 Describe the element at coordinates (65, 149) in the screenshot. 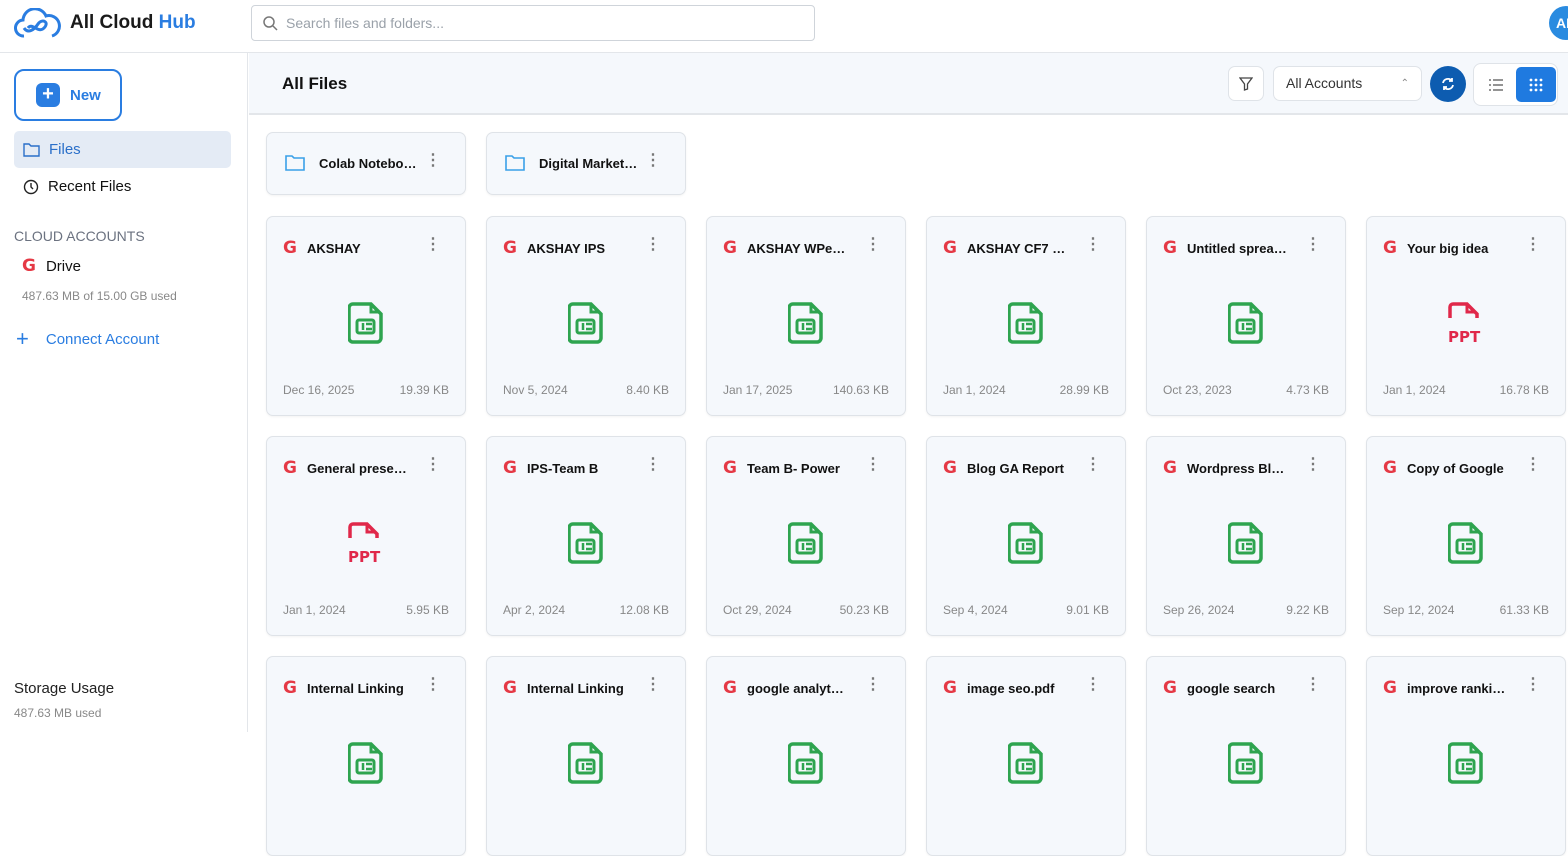

I see `sidebar-item-label: Files` at that location.